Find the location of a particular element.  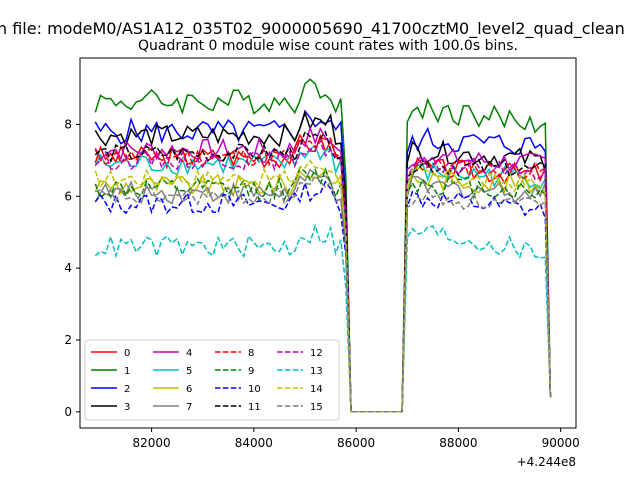

legend-label: 4 is located at coordinates (189, 353).